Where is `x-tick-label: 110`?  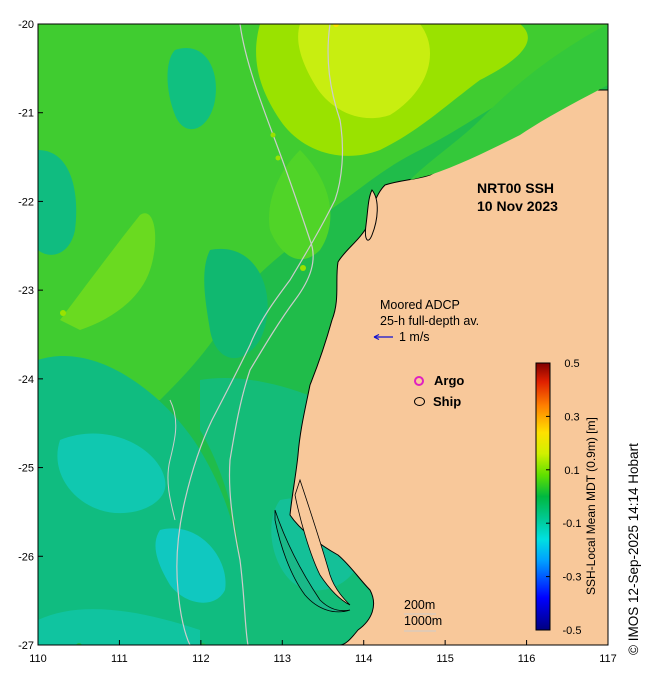 x-tick-label: 110 is located at coordinates (38, 659).